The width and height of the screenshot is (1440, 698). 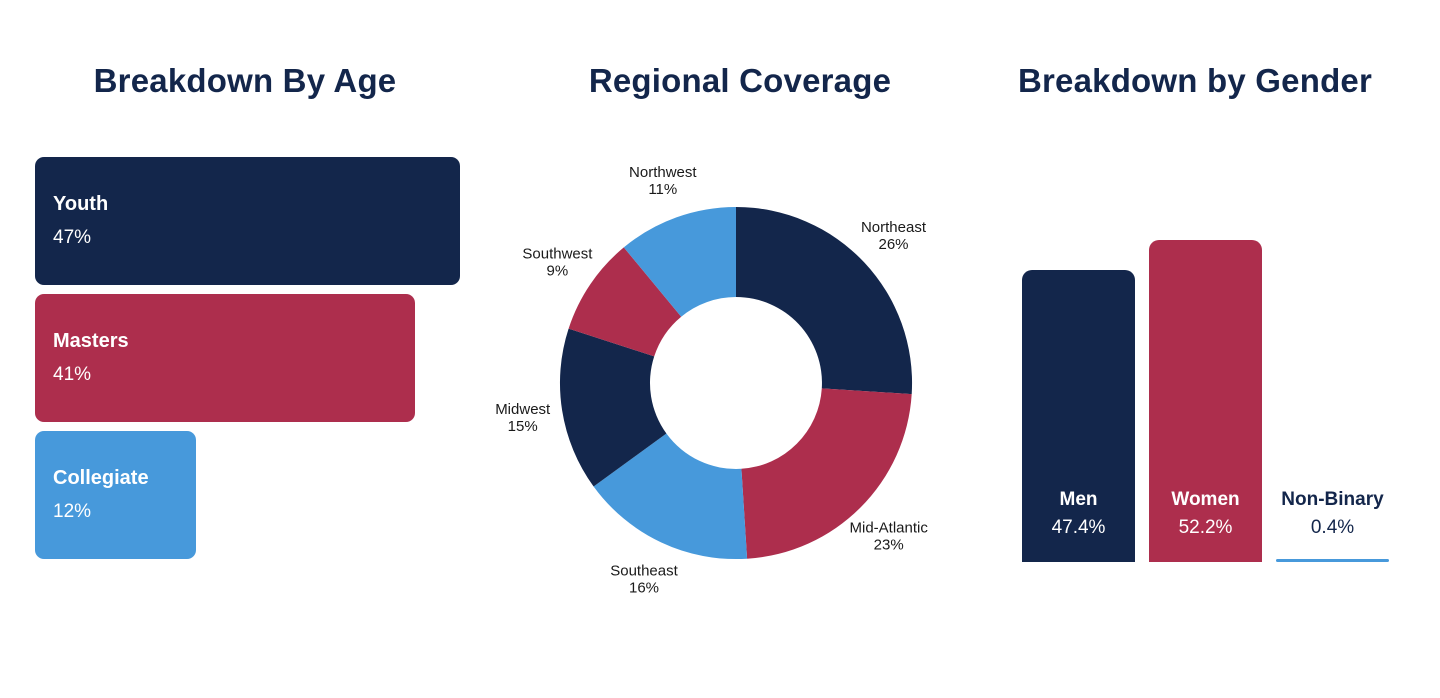 What do you see at coordinates (72, 237) in the screenshot?
I see `age-bar-value: 47%` at bounding box center [72, 237].